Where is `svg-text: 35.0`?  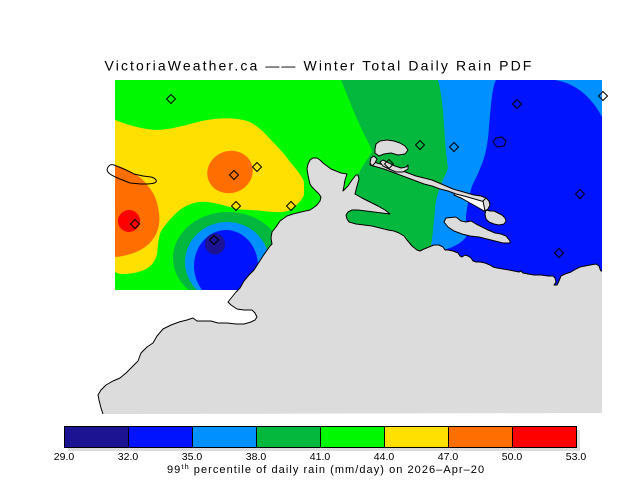
svg-text: 35.0 is located at coordinates (192, 457).